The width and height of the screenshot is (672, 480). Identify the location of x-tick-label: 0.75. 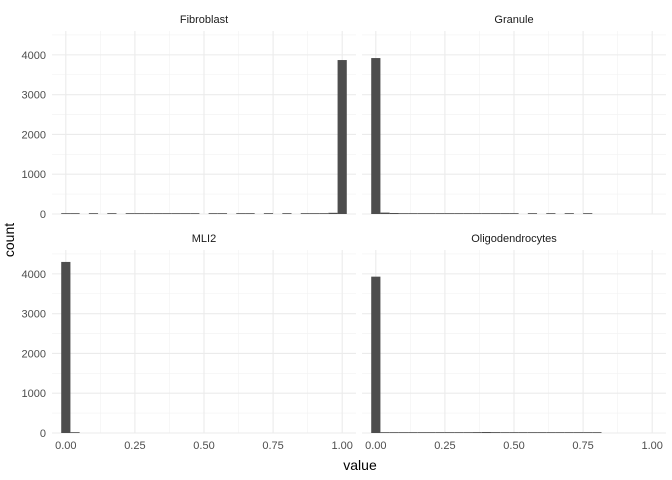
(582, 446).